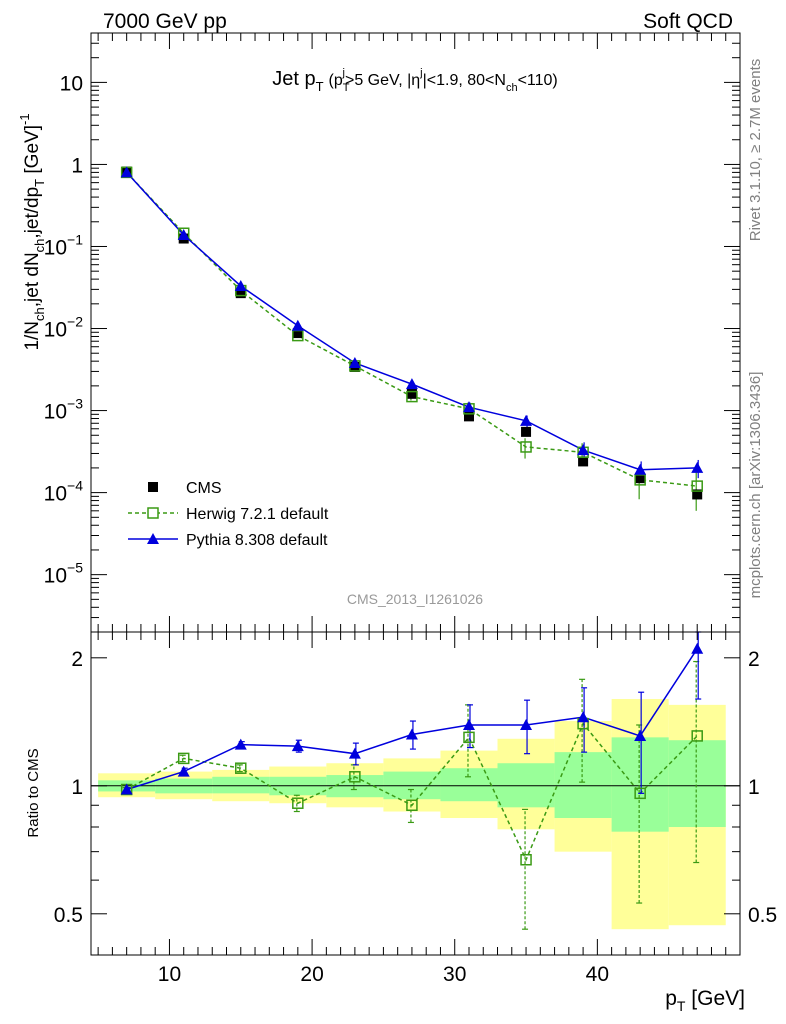 This screenshot has height=1024, width=786. Describe the element at coordinates (420, 73) in the screenshot. I see `title-eta-sup: j` at that location.